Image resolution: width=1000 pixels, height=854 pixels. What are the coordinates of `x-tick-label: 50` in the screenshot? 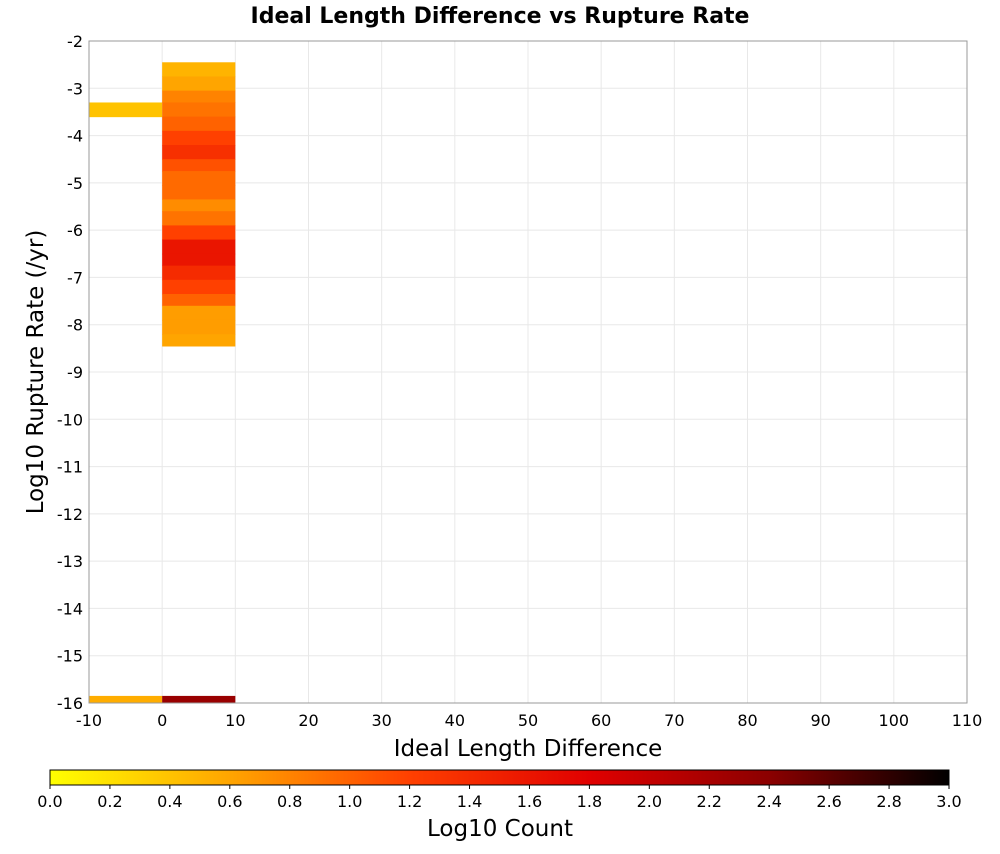 It's located at (528, 720).